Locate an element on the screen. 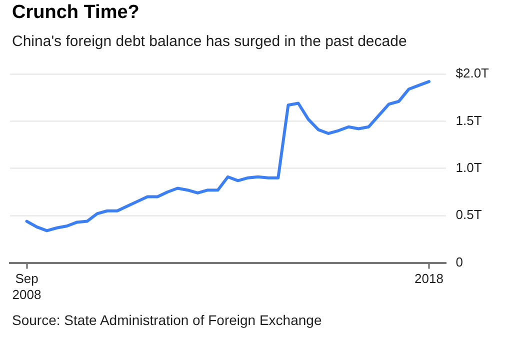 The image size is (507, 337). chart-subtitle: China's foreign debt balance has surged in the past decade is located at coordinates (209, 41).